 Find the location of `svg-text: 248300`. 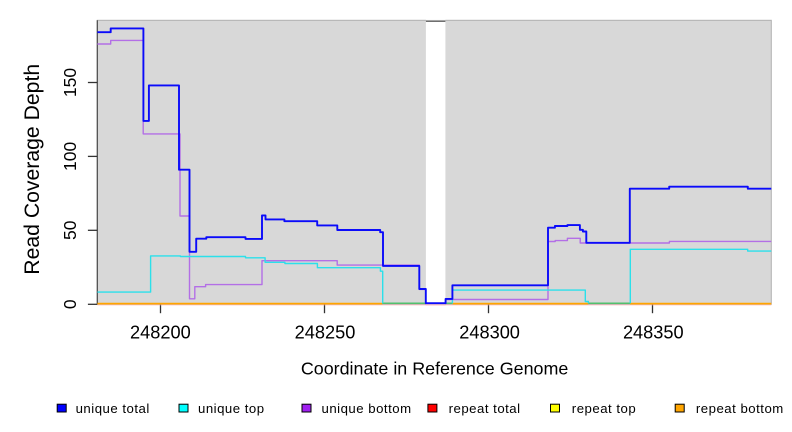

svg-text: 248300 is located at coordinates (489, 332).